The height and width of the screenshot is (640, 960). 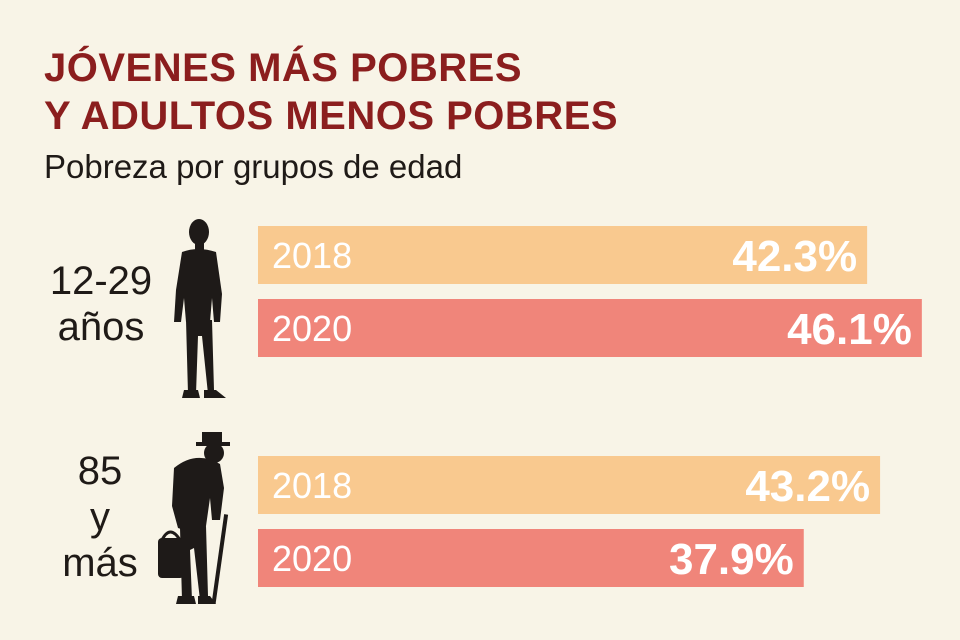 What do you see at coordinates (200, 308) in the screenshot?
I see `young-person-icon` at bounding box center [200, 308].